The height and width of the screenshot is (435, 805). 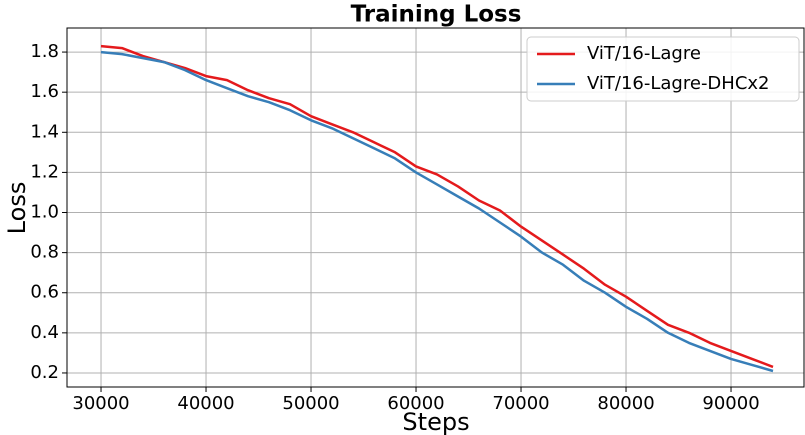 What do you see at coordinates (310, 403) in the screenshot?
I see `x-tick-label: 50000` at bounding box center [310, 403].